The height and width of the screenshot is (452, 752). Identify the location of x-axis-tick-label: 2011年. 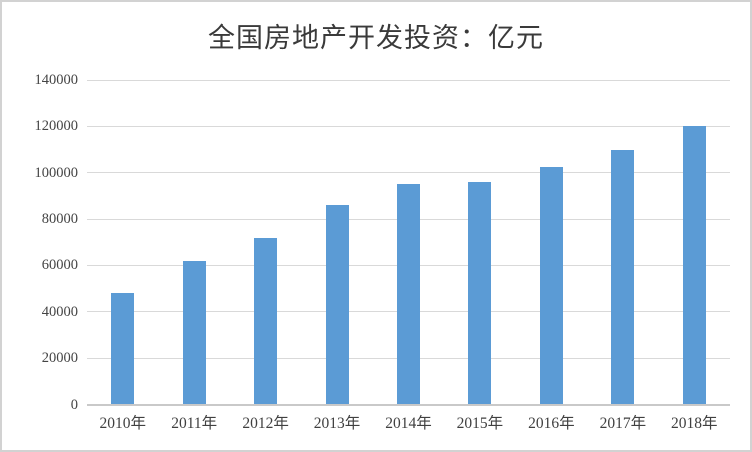
(194, 423).